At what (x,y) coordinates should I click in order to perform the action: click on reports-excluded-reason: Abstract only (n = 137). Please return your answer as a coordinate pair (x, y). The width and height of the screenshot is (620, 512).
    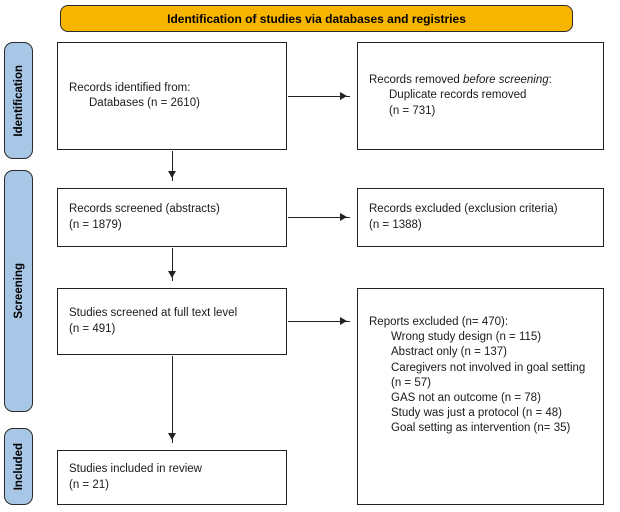
    Looking at the image, I should click on (449, 352).